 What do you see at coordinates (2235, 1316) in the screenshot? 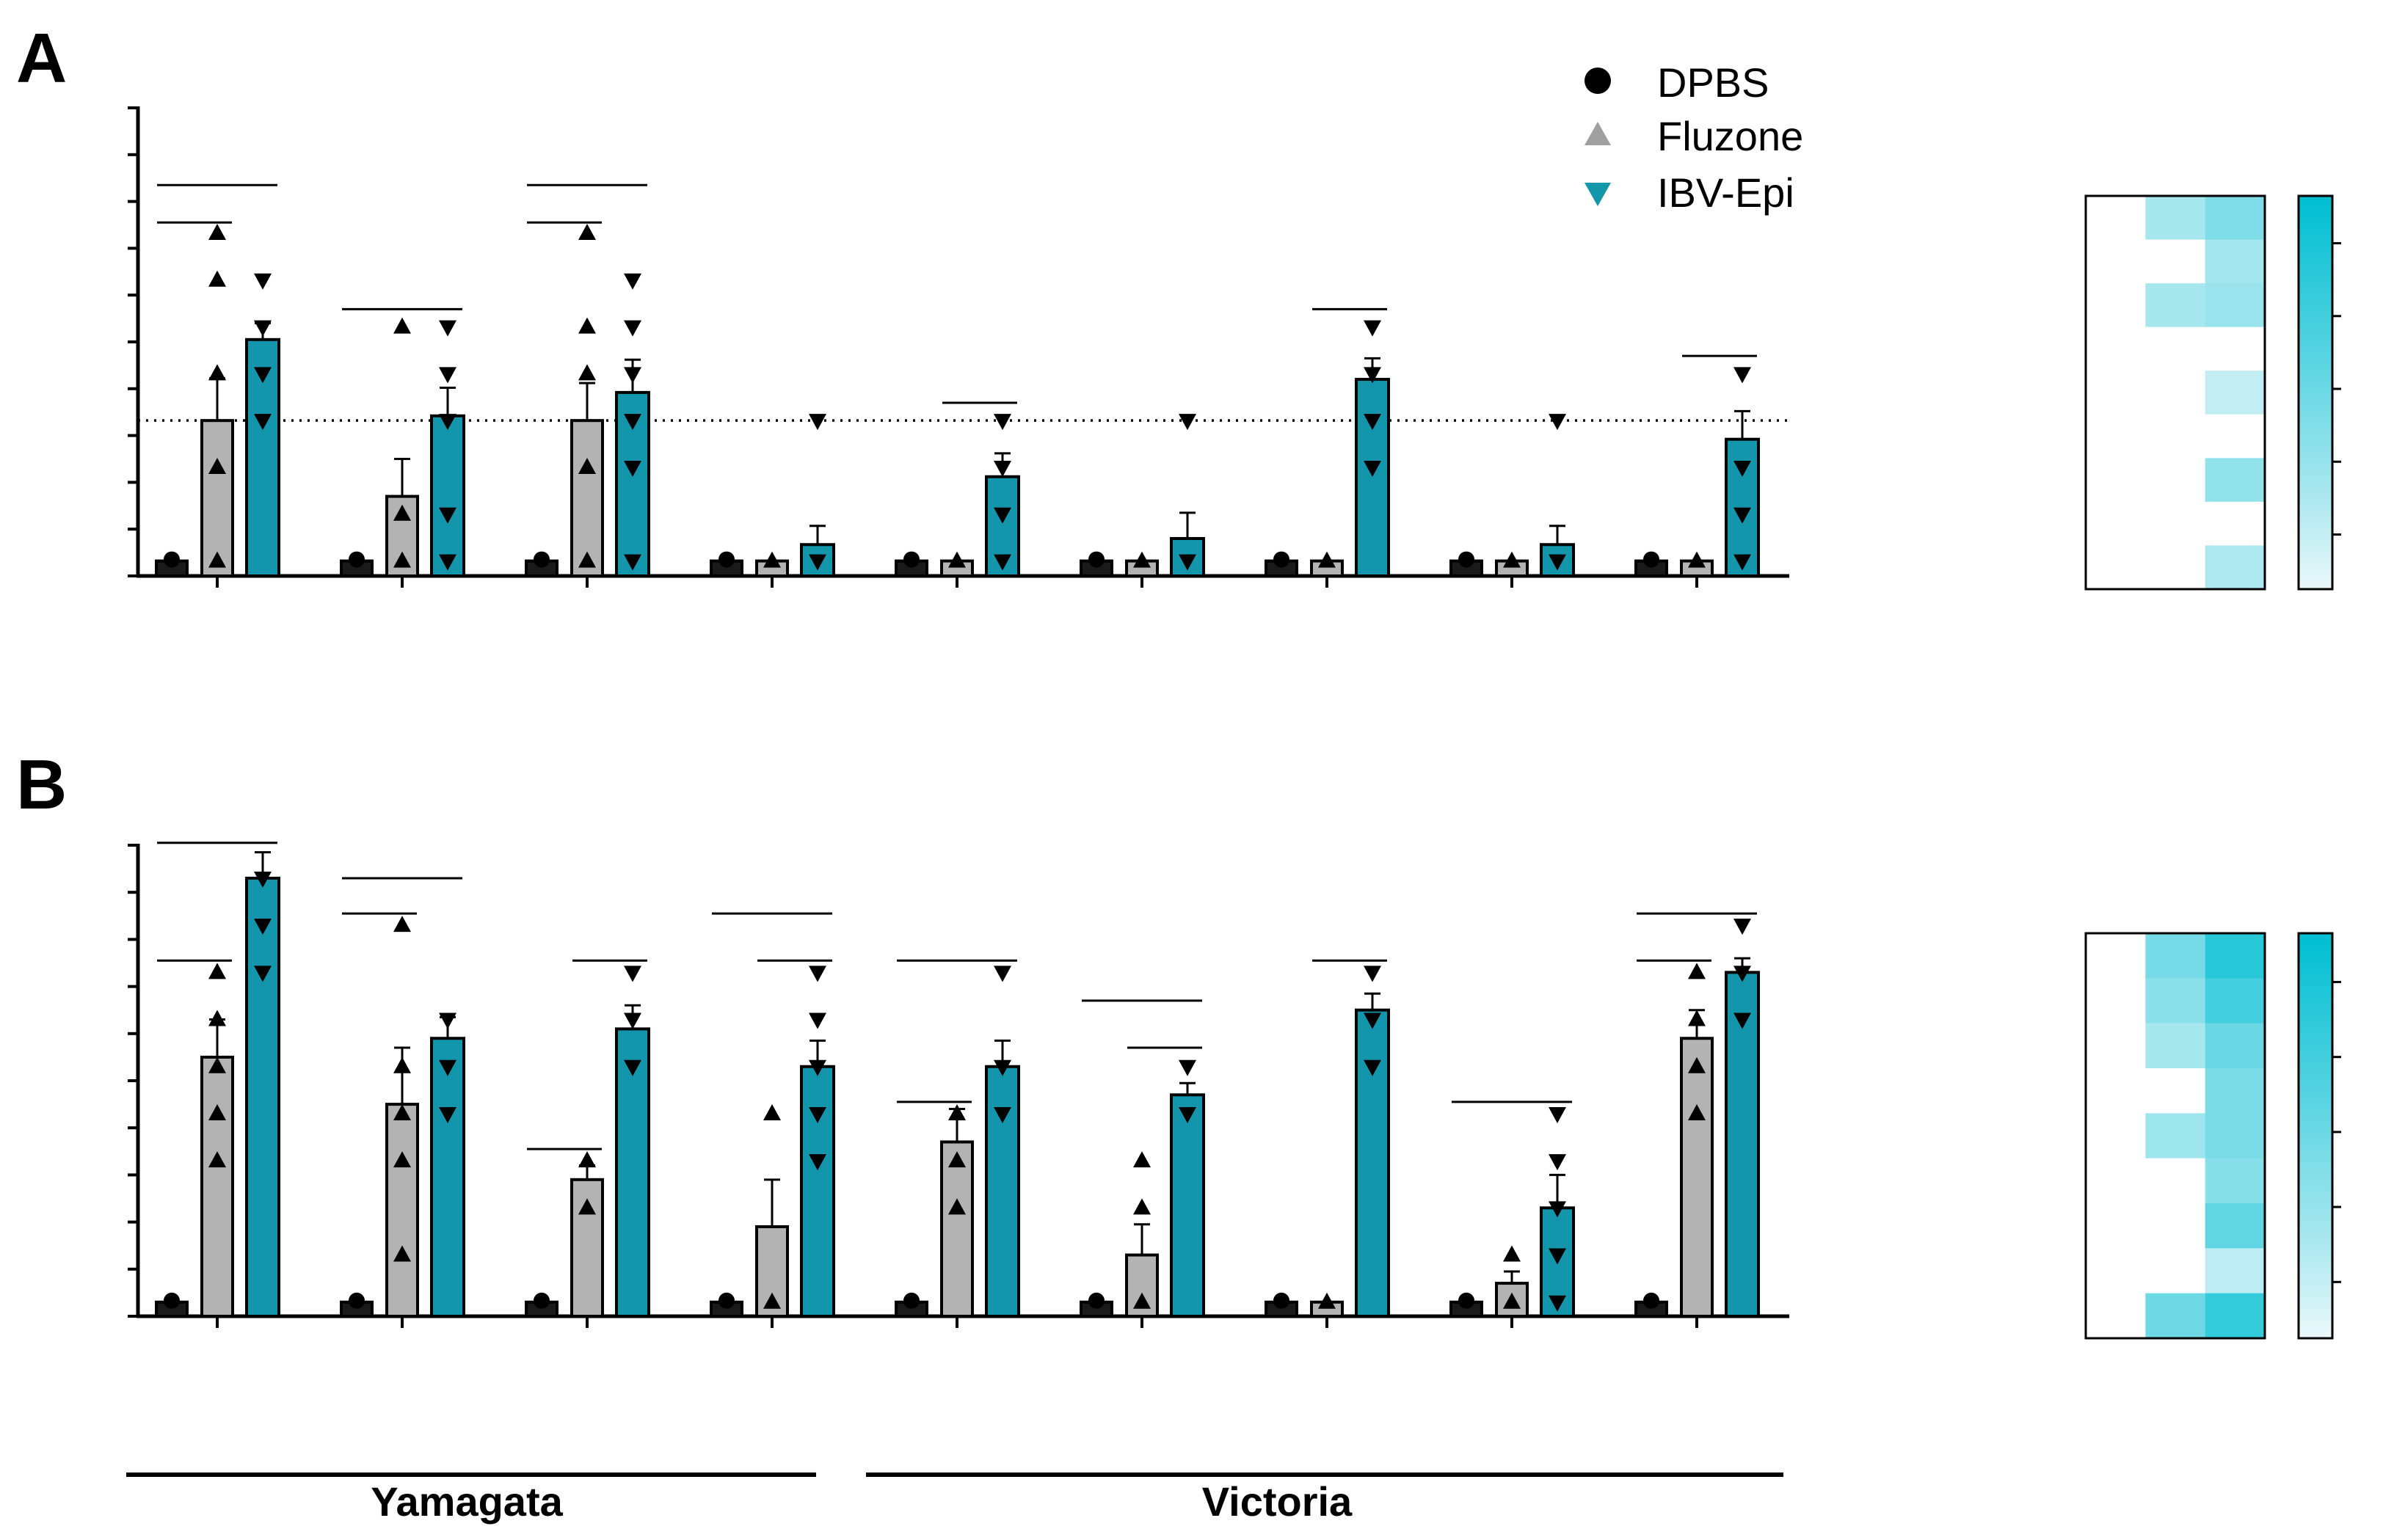
I see `heatmap-cell-b-tx-26-08-ibv-epi` at bounding box center [2235, 1316].